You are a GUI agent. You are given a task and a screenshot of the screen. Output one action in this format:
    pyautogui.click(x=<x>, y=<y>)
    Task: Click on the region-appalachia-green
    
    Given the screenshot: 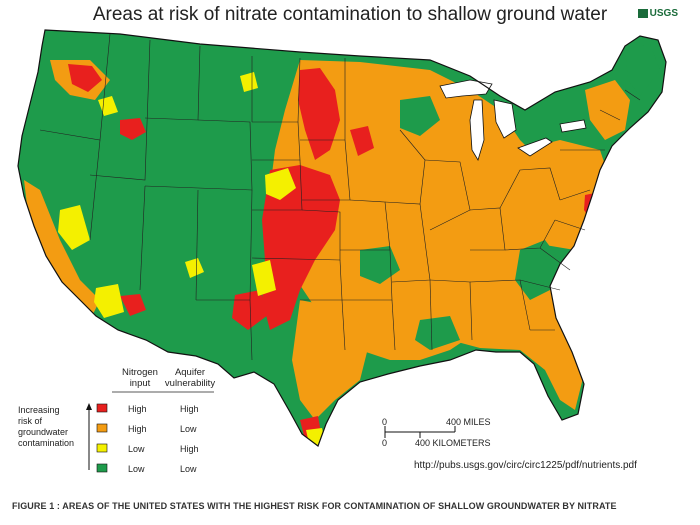 What is the action you would take?
    pyautogui.click(x=537, y=270)
    